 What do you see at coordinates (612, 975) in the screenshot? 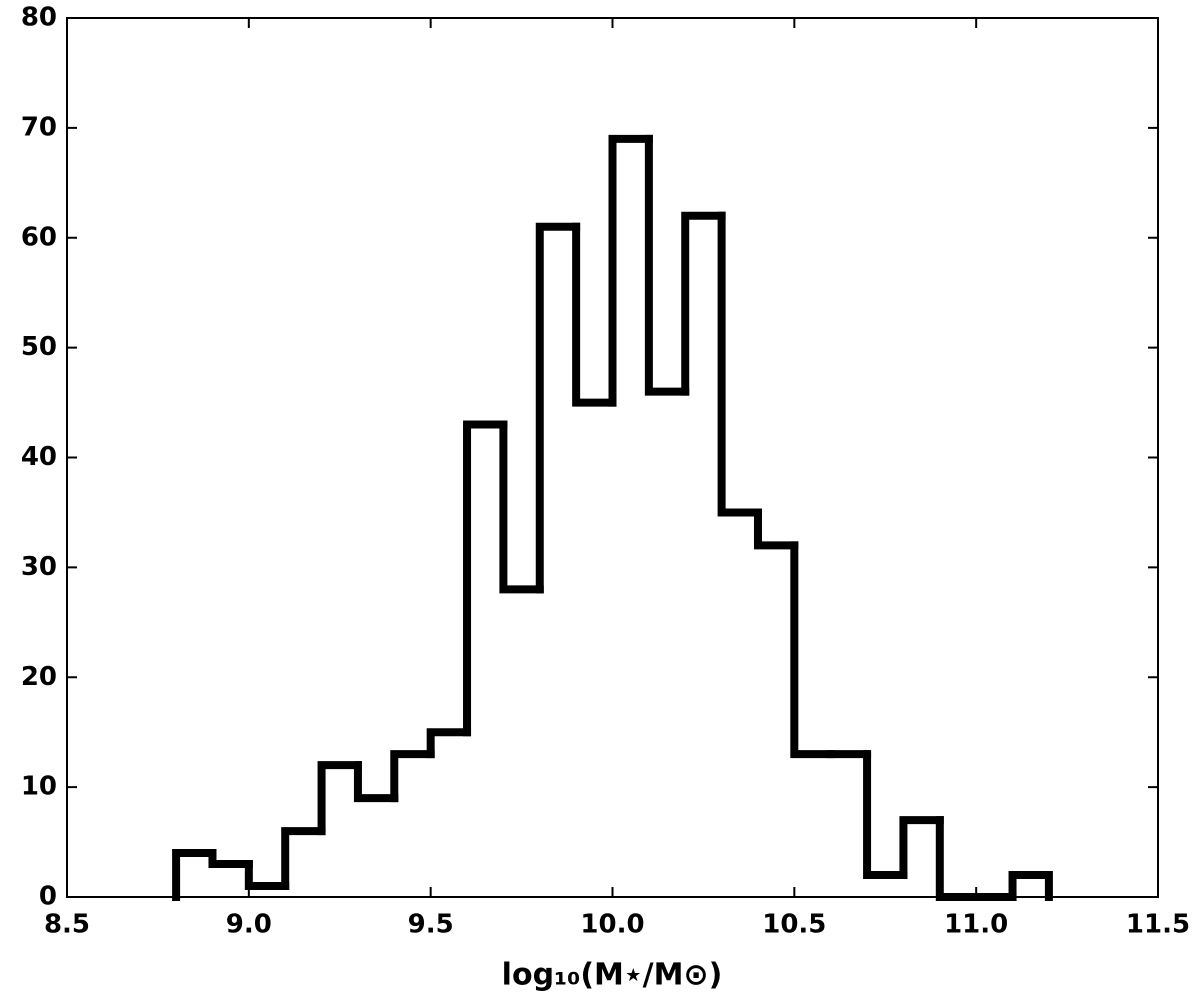
I see `x-axis-label: log₁₀(M⋆/M⊙)` at bounding box center [612, 975].